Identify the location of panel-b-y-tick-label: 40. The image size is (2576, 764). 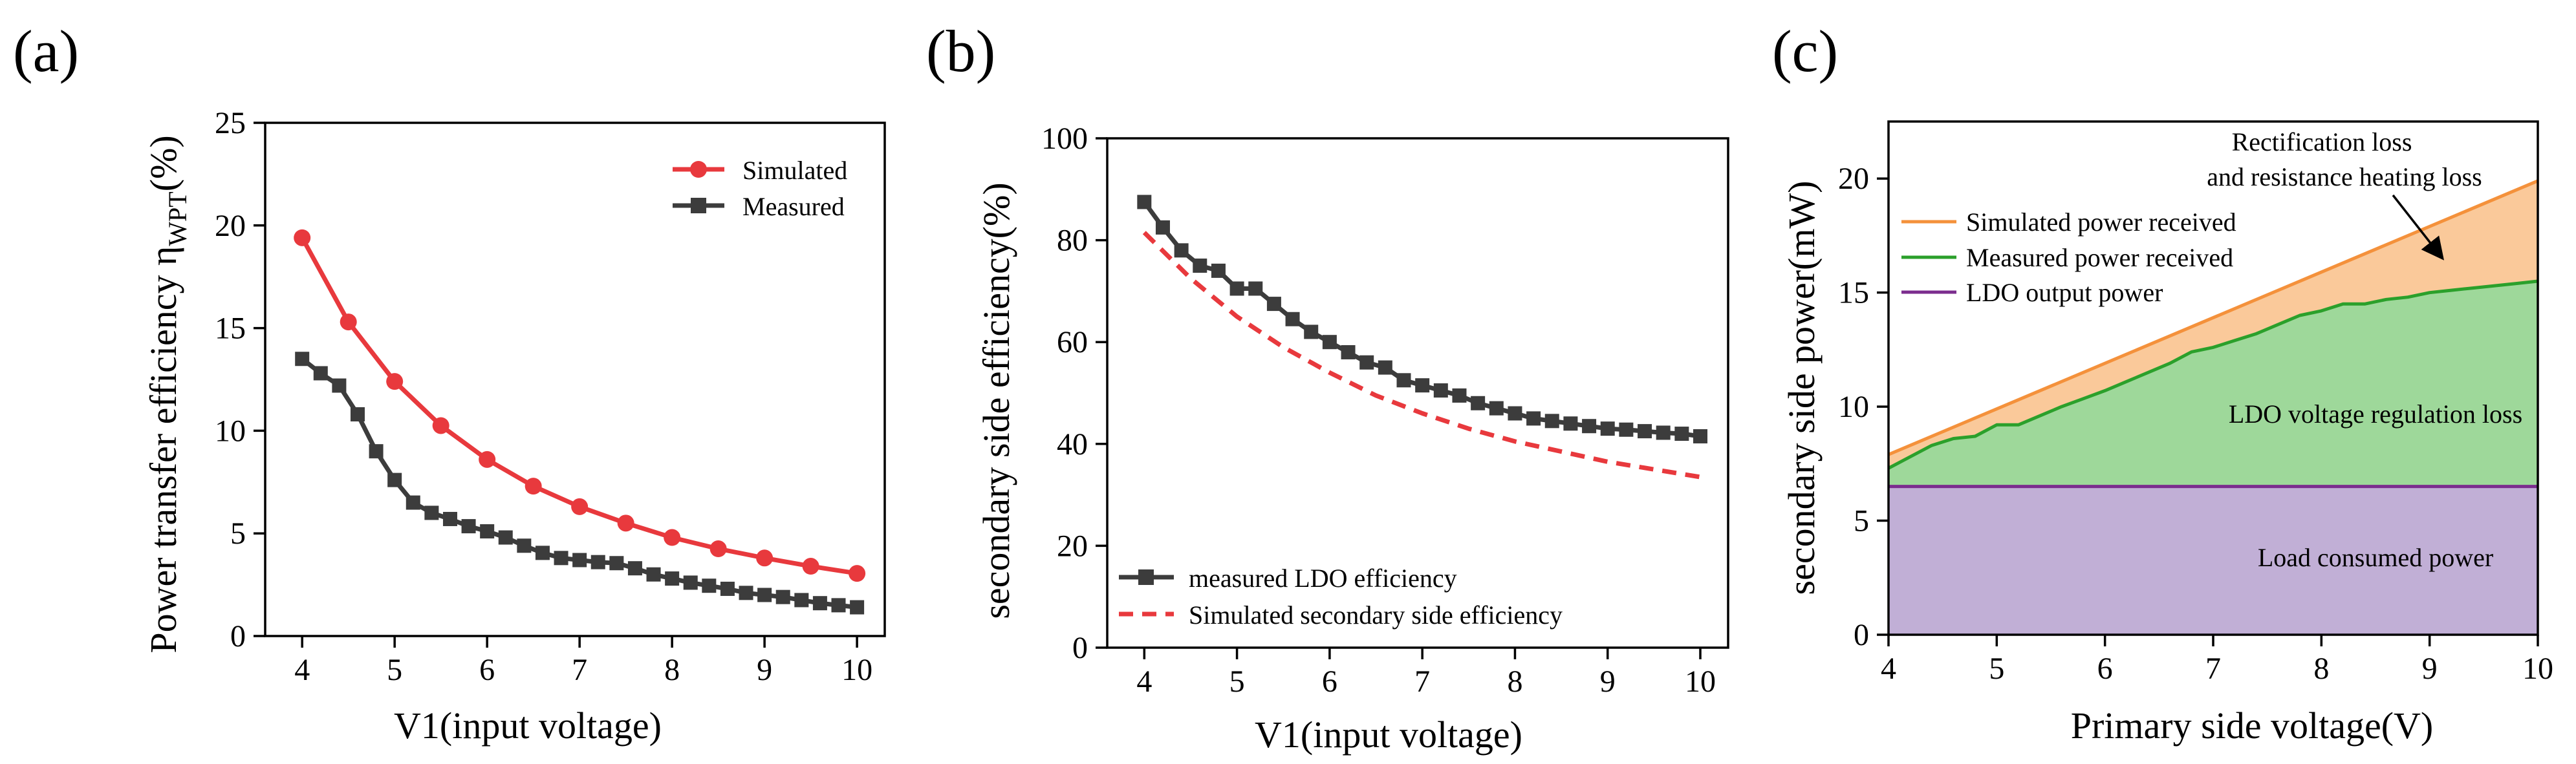
(1072, 444).